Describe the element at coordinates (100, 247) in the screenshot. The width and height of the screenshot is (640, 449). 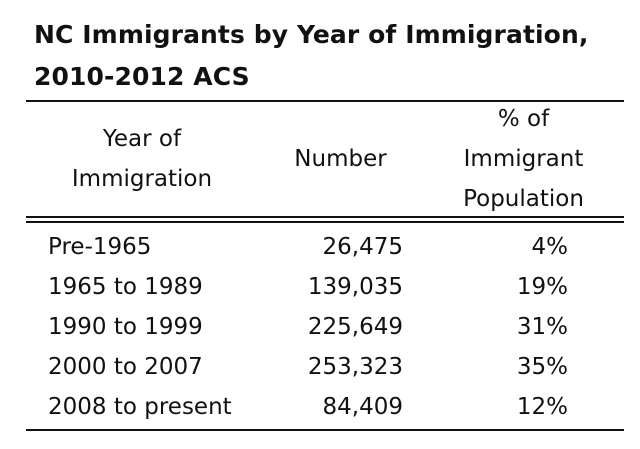
I see `period-cell: Pre-1965` at that location.